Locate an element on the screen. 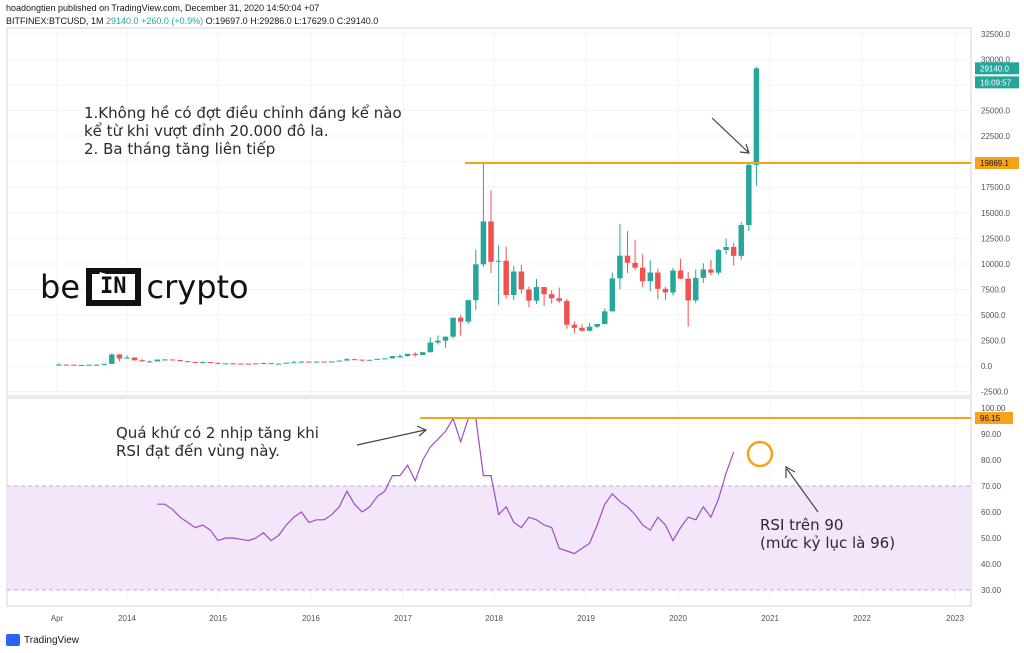 The image size is (1024, 653). time-tick-label: 2021 is located at coordinates (770, 618).